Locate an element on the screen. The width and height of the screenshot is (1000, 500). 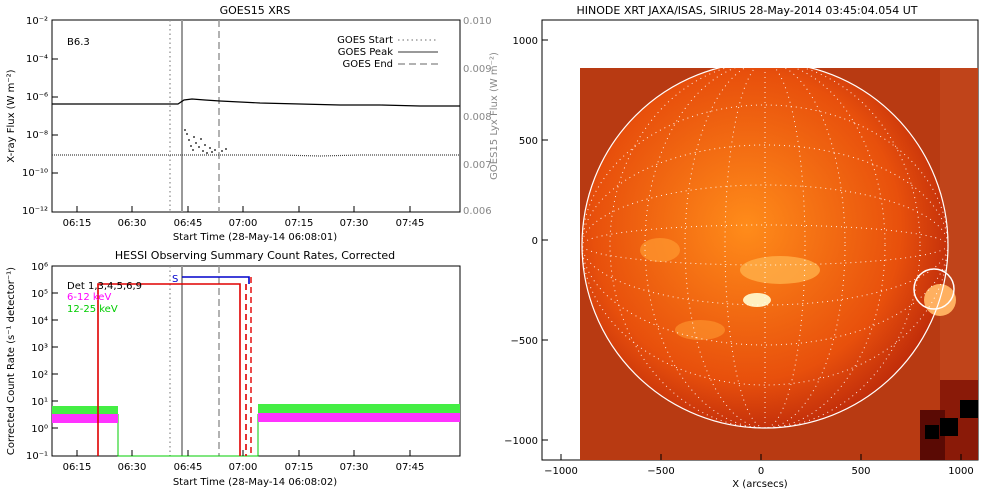
hessi-x-tick: 06:15 is located at coordinates (77, 467).